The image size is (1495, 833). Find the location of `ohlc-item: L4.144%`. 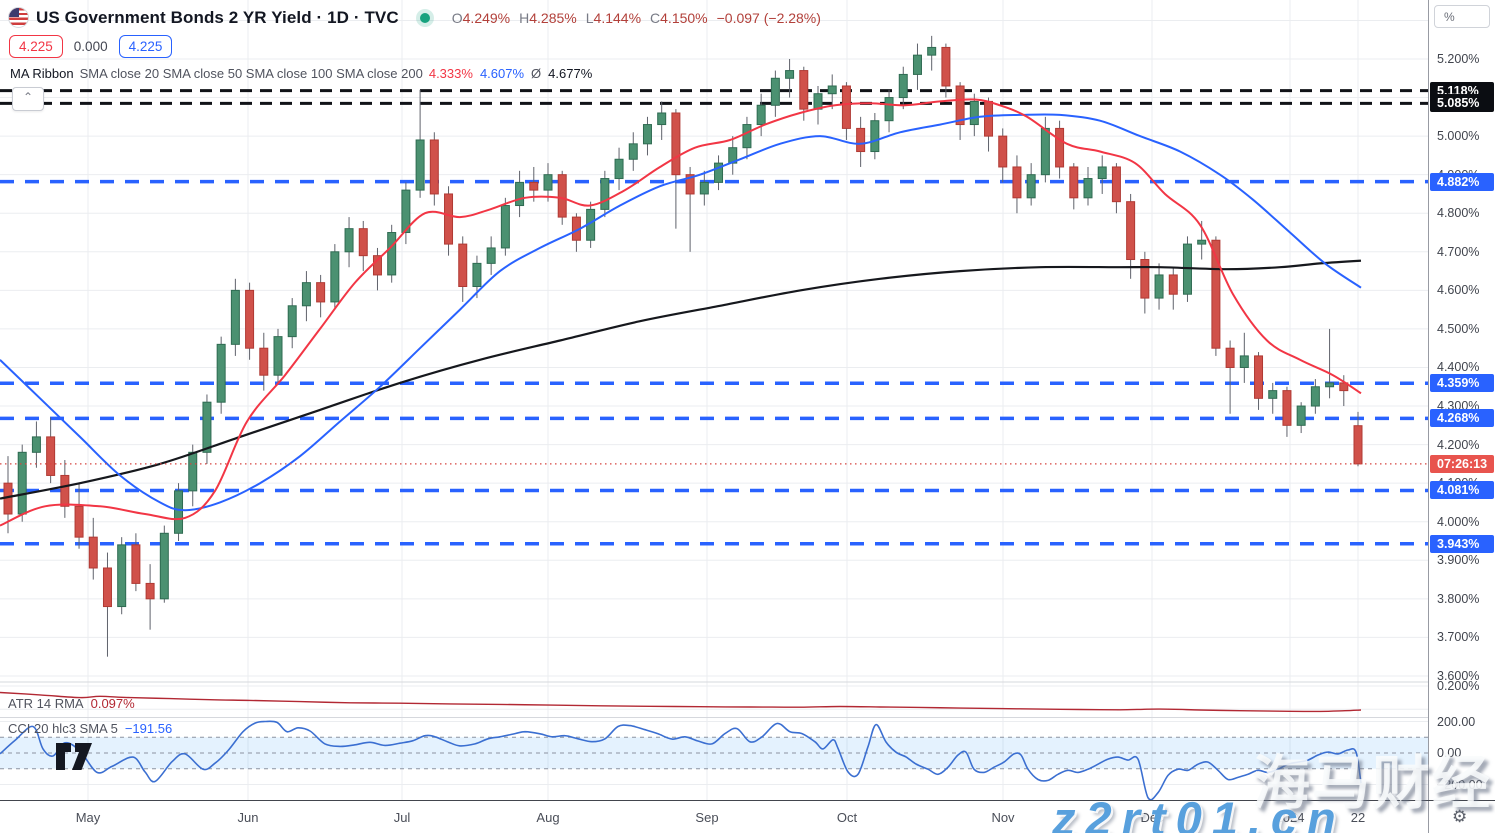

ohlc-item: L4.144% is located at coordinates (613, 17).